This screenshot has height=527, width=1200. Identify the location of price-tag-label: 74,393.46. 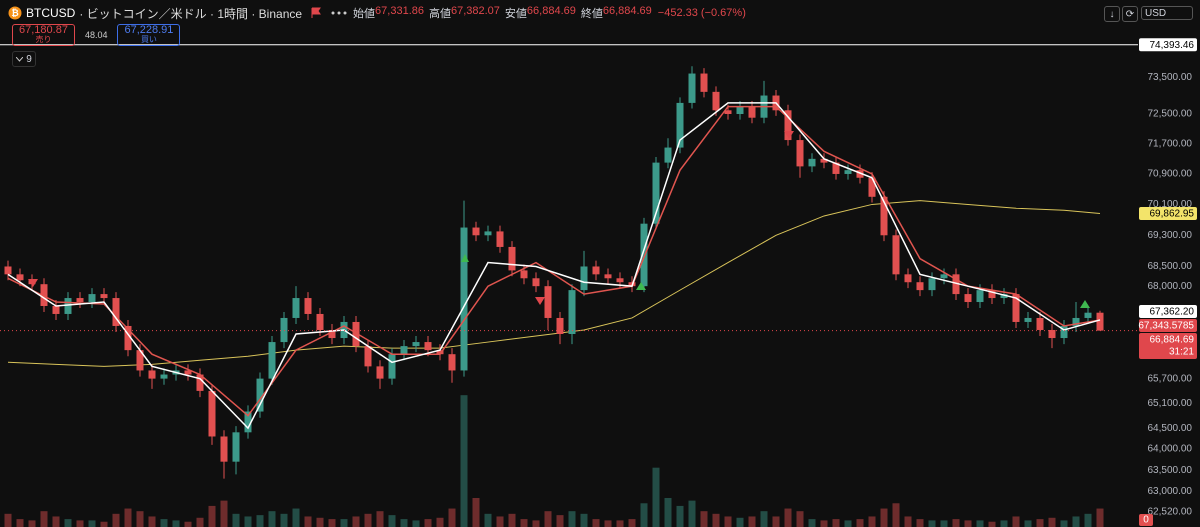
(1172, 45).